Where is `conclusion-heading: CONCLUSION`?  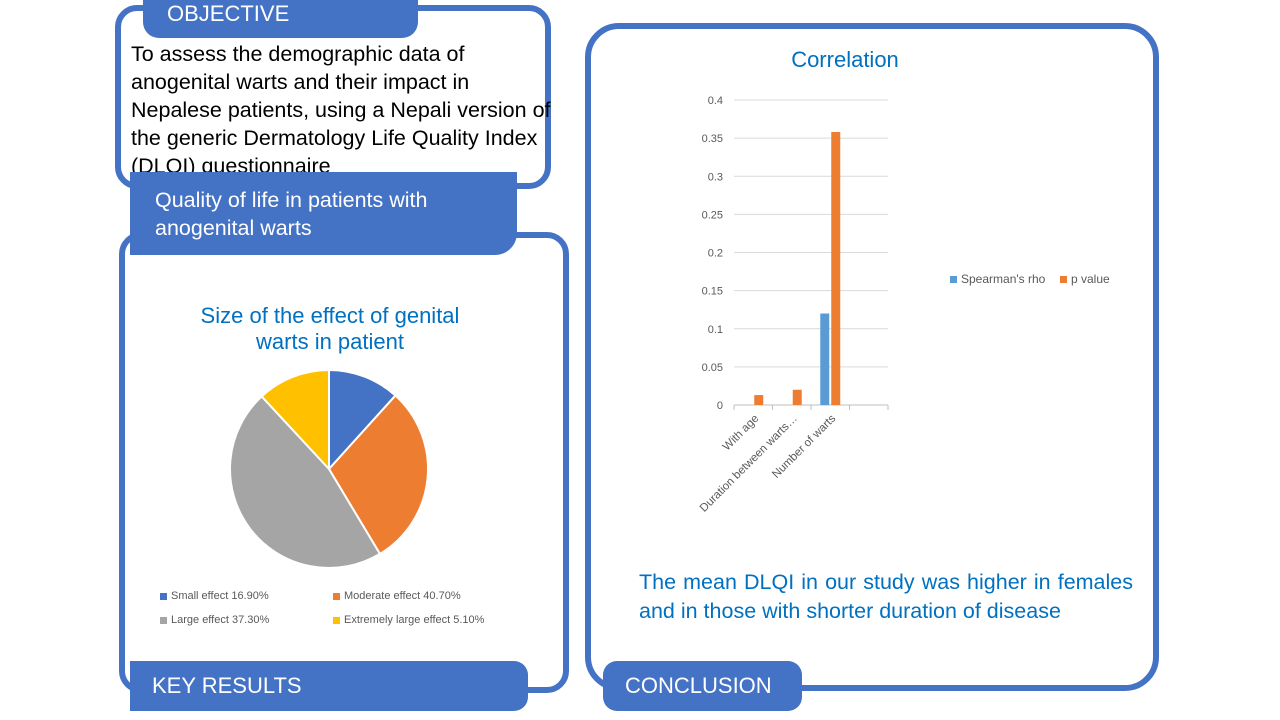 conclusion-heading: CONCLUSION is located at coordinates (702, 686).